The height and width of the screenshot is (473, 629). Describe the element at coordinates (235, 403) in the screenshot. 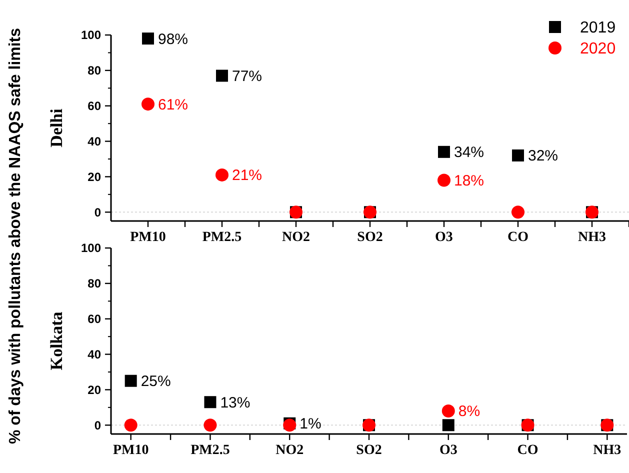

I see `data-label: 13%` at that location.